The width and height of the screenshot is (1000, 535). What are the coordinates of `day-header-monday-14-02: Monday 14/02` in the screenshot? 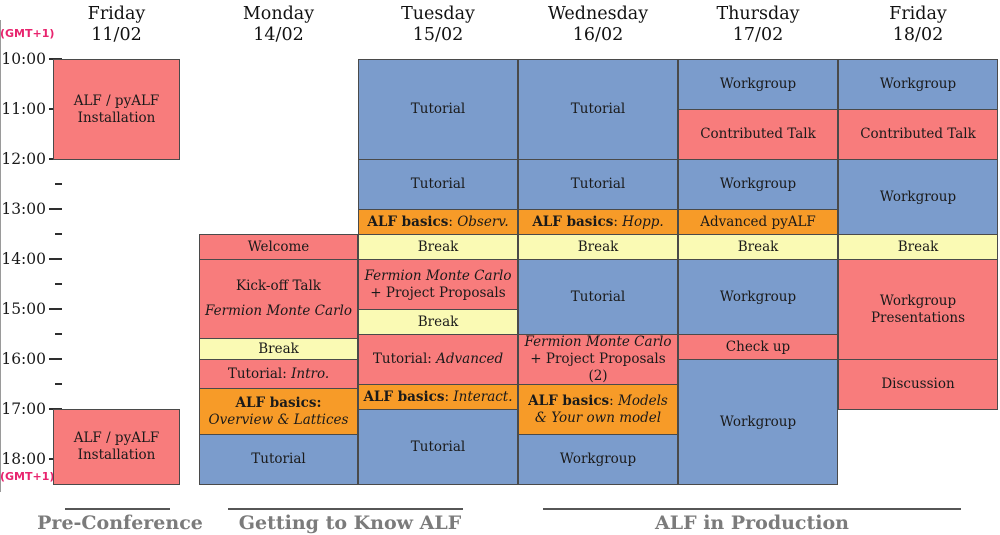 It's located at (278, 25).